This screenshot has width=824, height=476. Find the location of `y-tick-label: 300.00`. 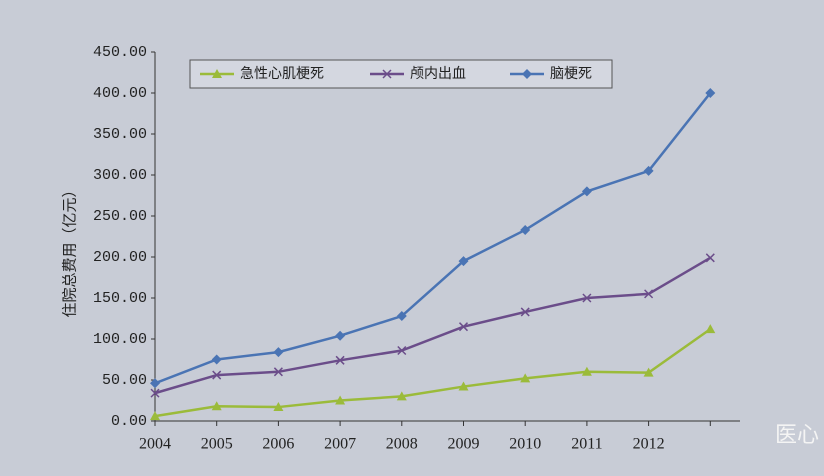

y-tick-label: 300.00 is located at coordinates (120, 175).